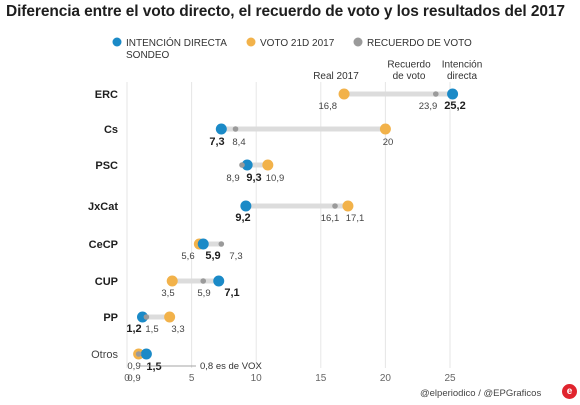  What do you see at coordinates (275, 178) in the screenshot?
I see `value-label: 10,9` at bounding box center [275, 178].